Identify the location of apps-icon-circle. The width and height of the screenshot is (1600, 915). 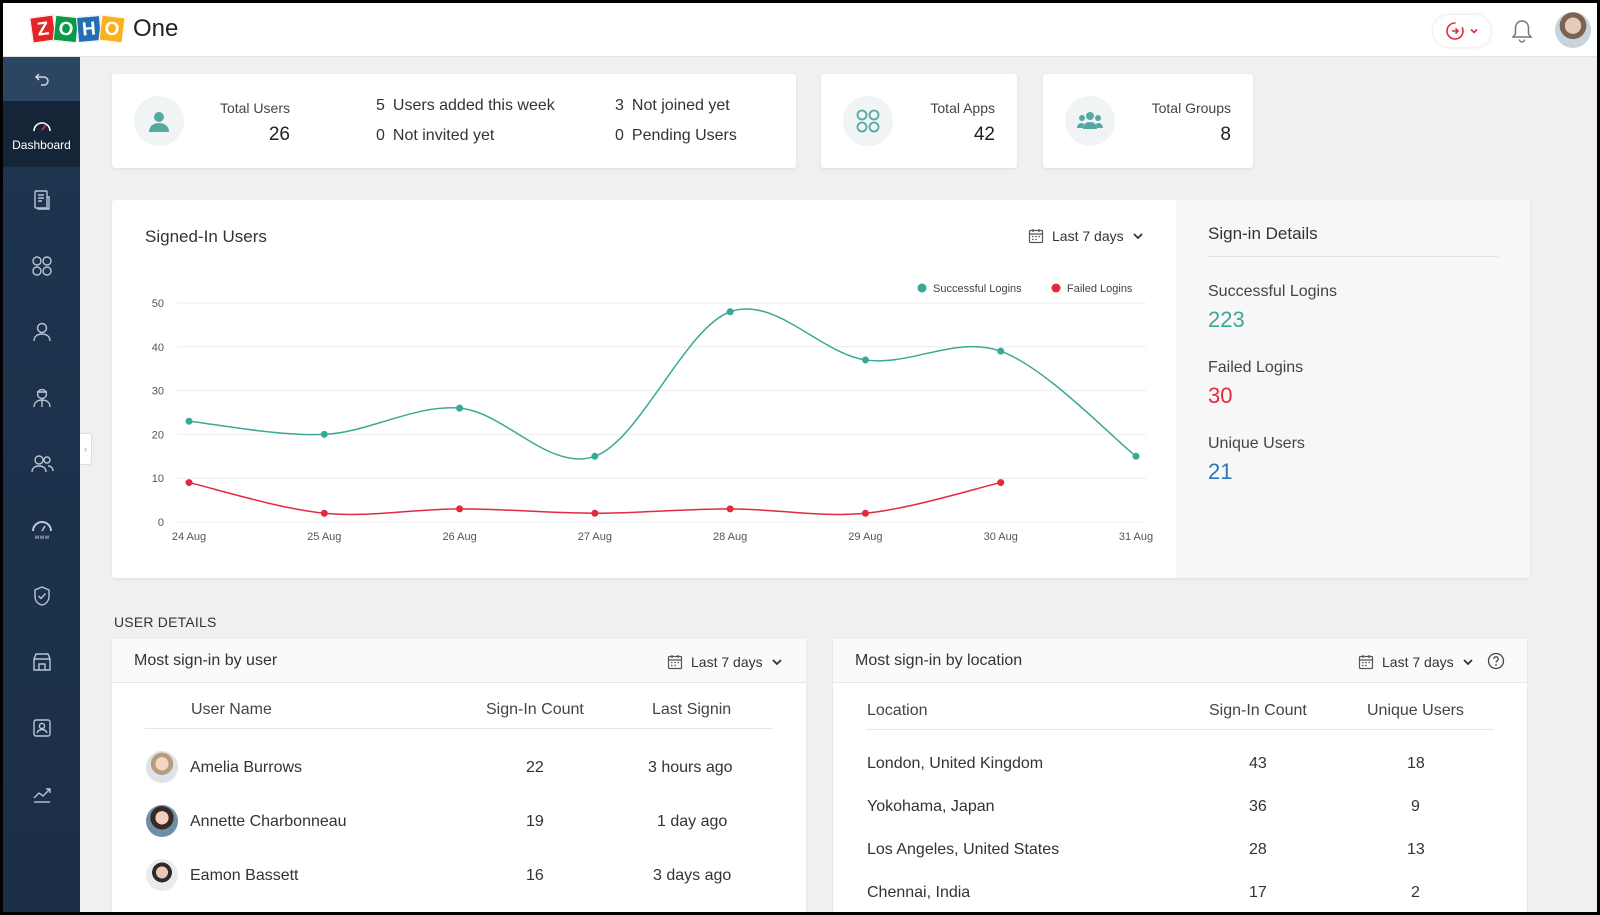
(868, 121).